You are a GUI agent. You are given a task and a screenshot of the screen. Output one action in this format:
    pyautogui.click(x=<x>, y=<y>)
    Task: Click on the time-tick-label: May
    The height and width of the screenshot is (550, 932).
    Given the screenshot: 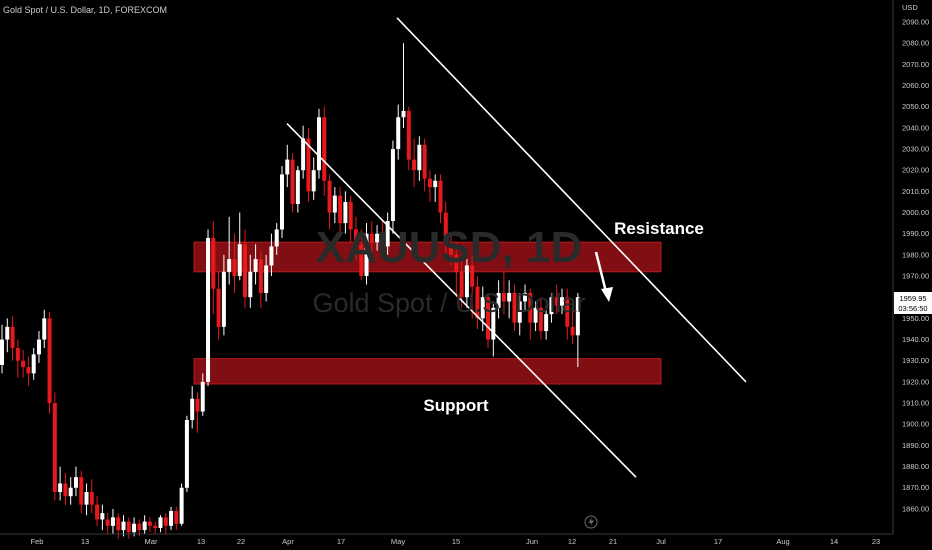 What is the action you would take?
    pyautogui.click(x=398, y=541)
    